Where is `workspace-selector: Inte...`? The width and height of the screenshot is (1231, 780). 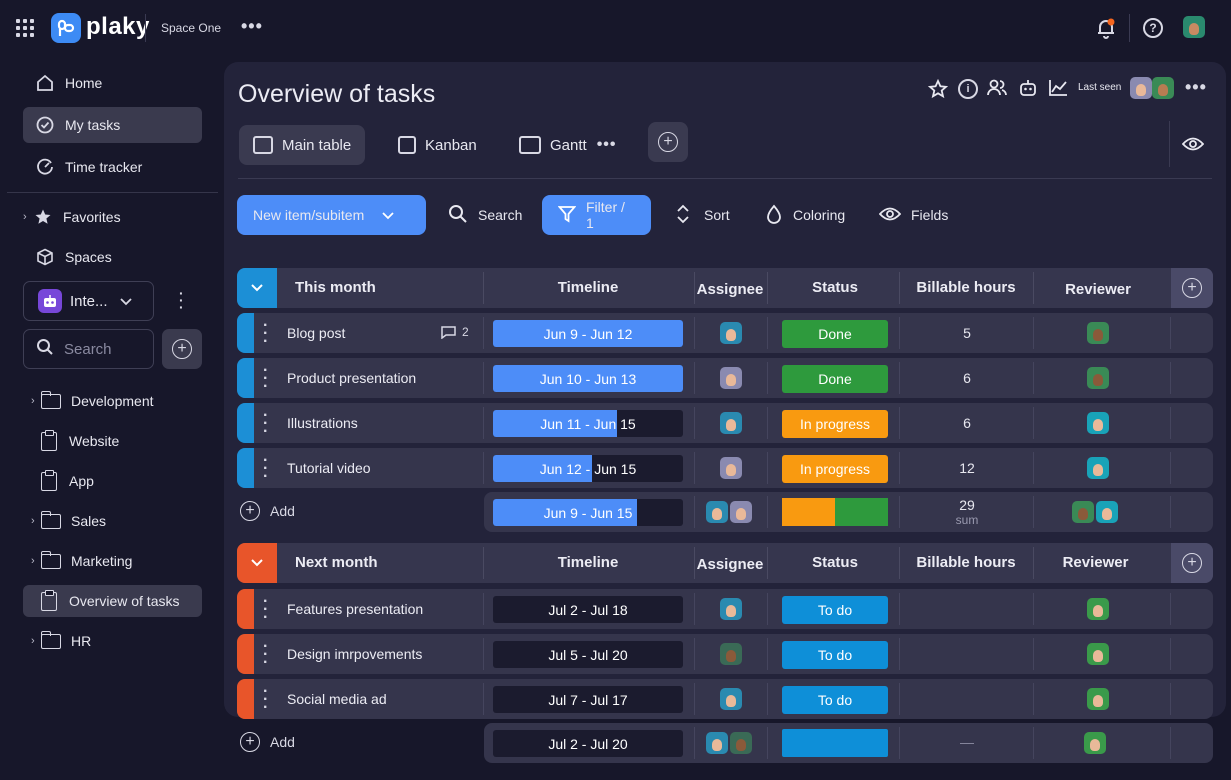 workspace-selector: Inte... is located at coordinates (88, 301).